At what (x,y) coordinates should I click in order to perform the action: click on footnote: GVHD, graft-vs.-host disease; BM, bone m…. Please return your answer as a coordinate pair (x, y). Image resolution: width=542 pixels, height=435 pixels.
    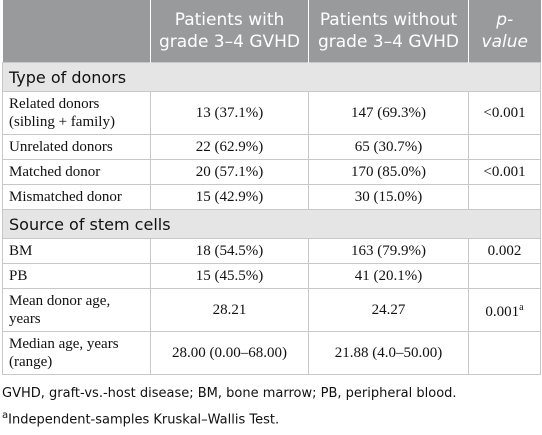
    Looking at the image, I should click on (272, 394).